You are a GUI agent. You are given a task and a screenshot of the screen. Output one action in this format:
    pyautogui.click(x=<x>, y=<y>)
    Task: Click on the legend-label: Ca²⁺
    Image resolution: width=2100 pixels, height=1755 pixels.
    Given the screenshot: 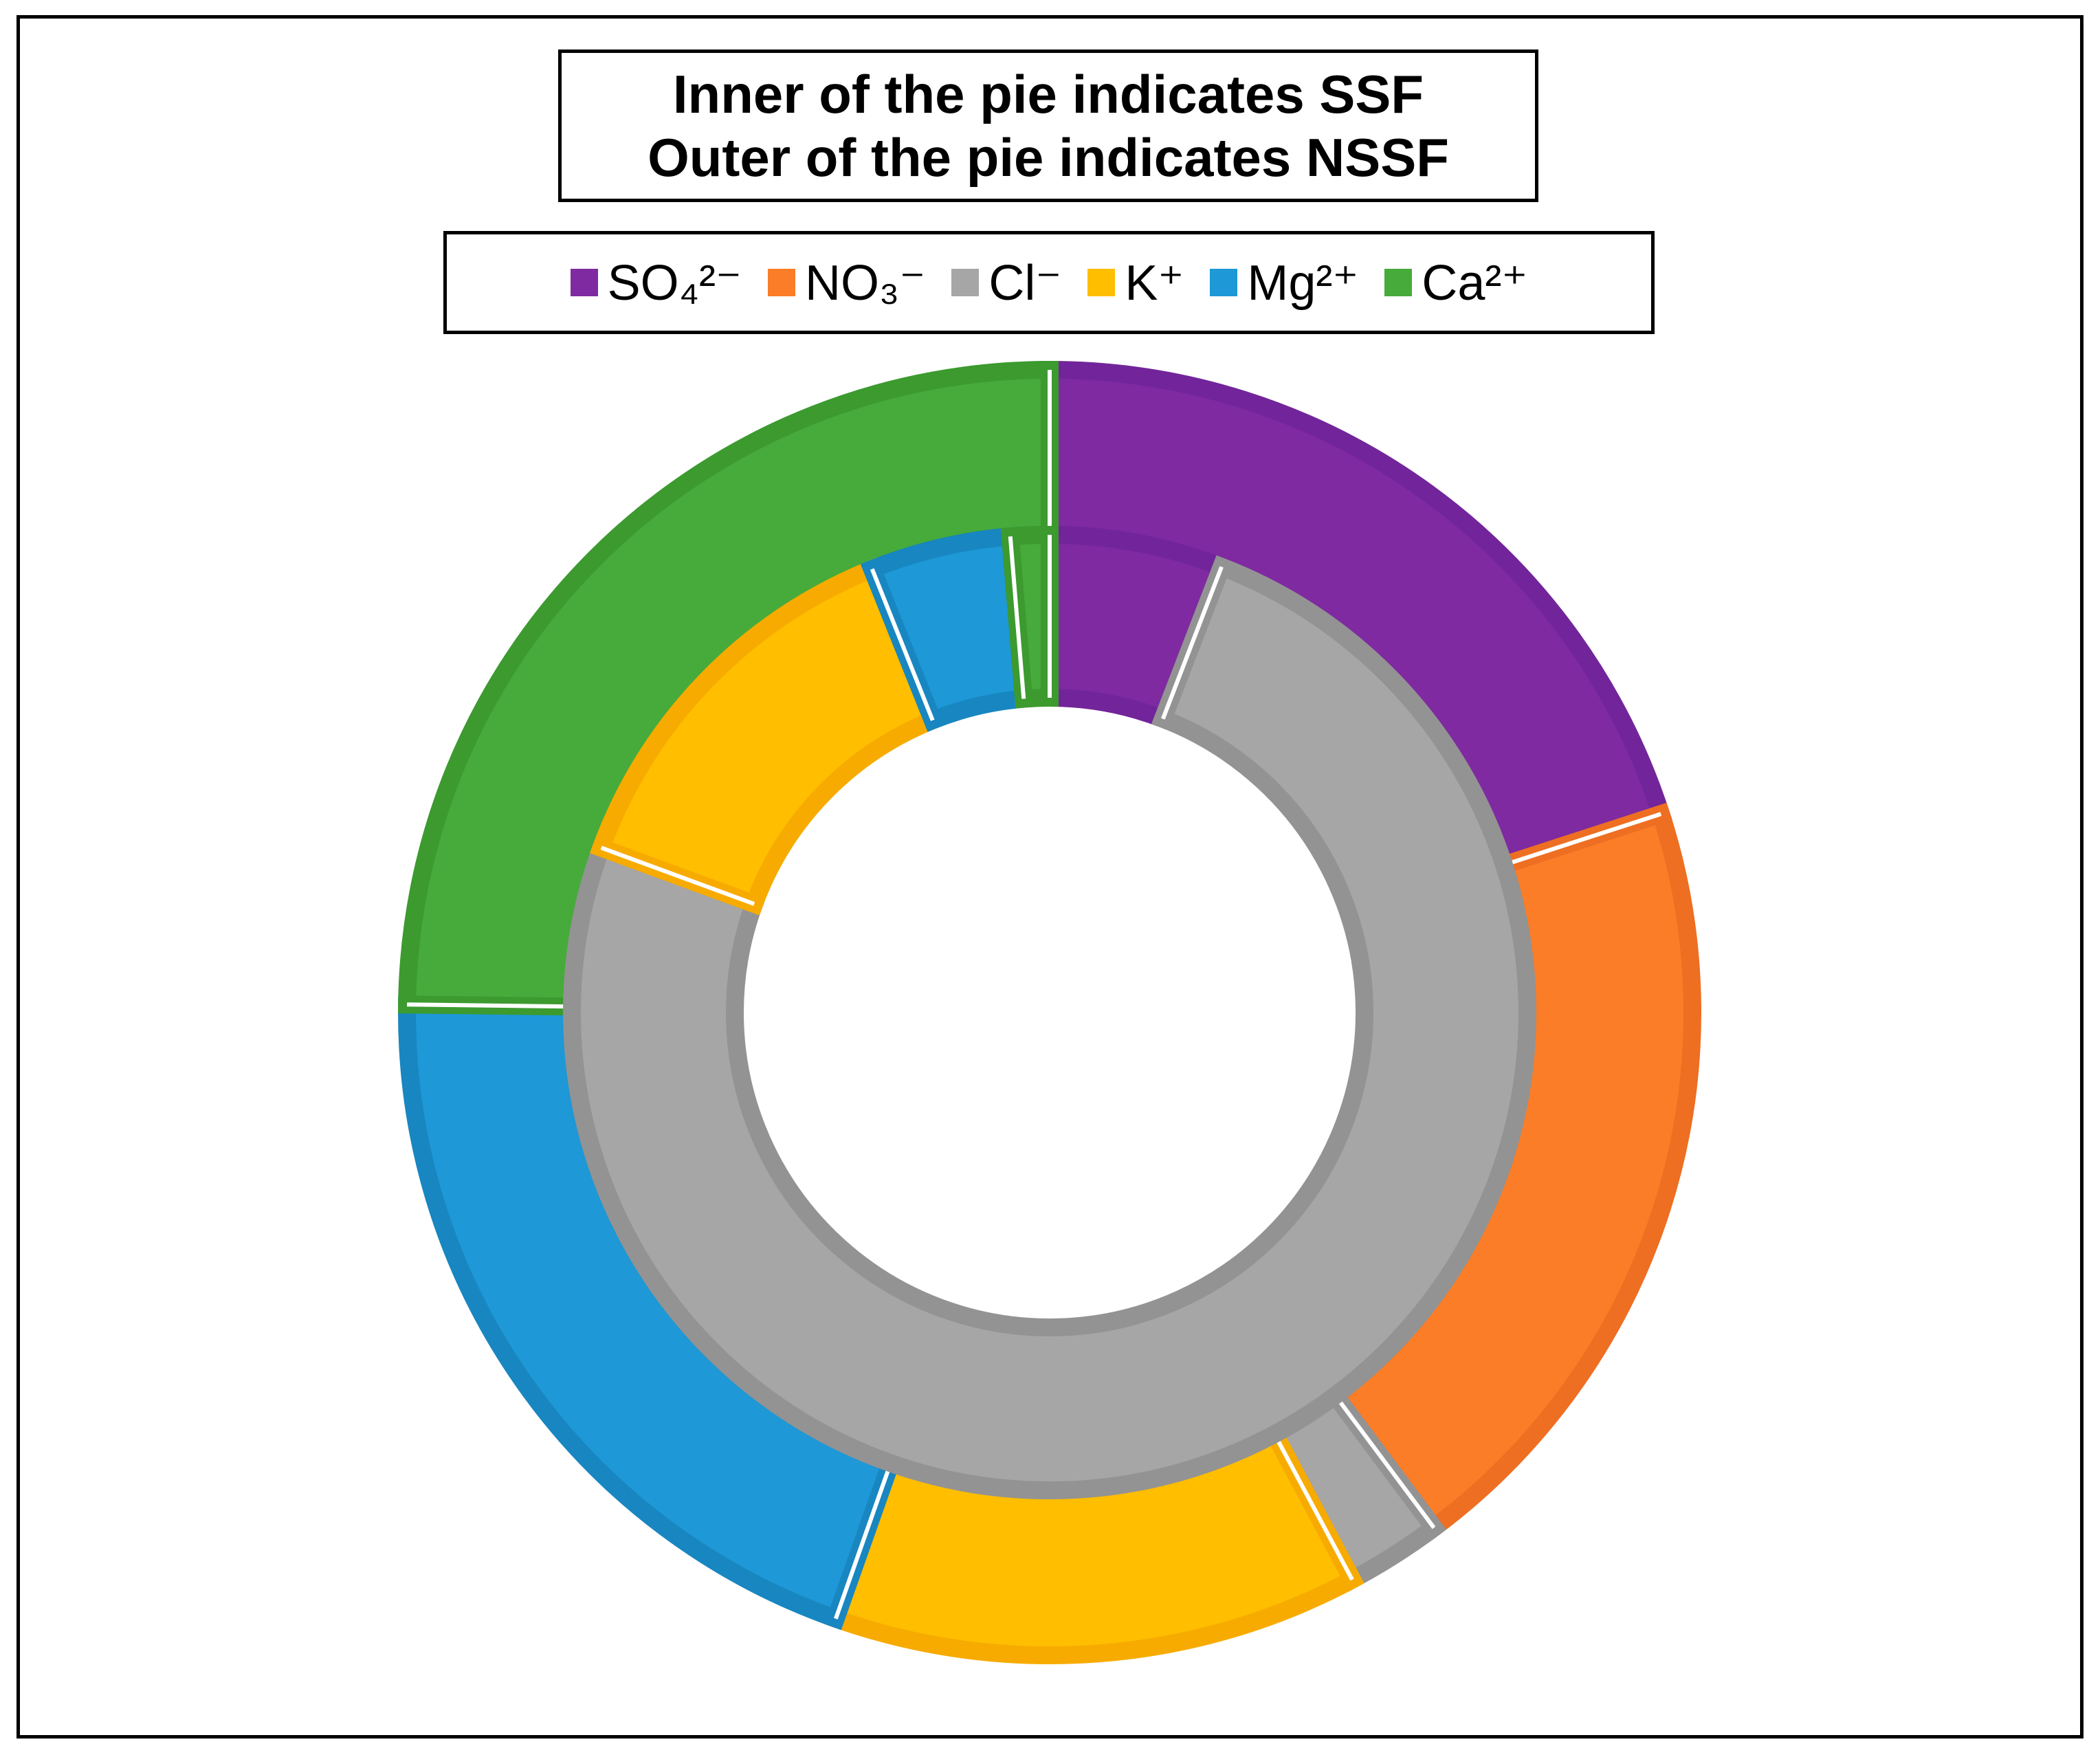 What is the action you would take?
    pyautogui.click(x=1475, y=283)
    